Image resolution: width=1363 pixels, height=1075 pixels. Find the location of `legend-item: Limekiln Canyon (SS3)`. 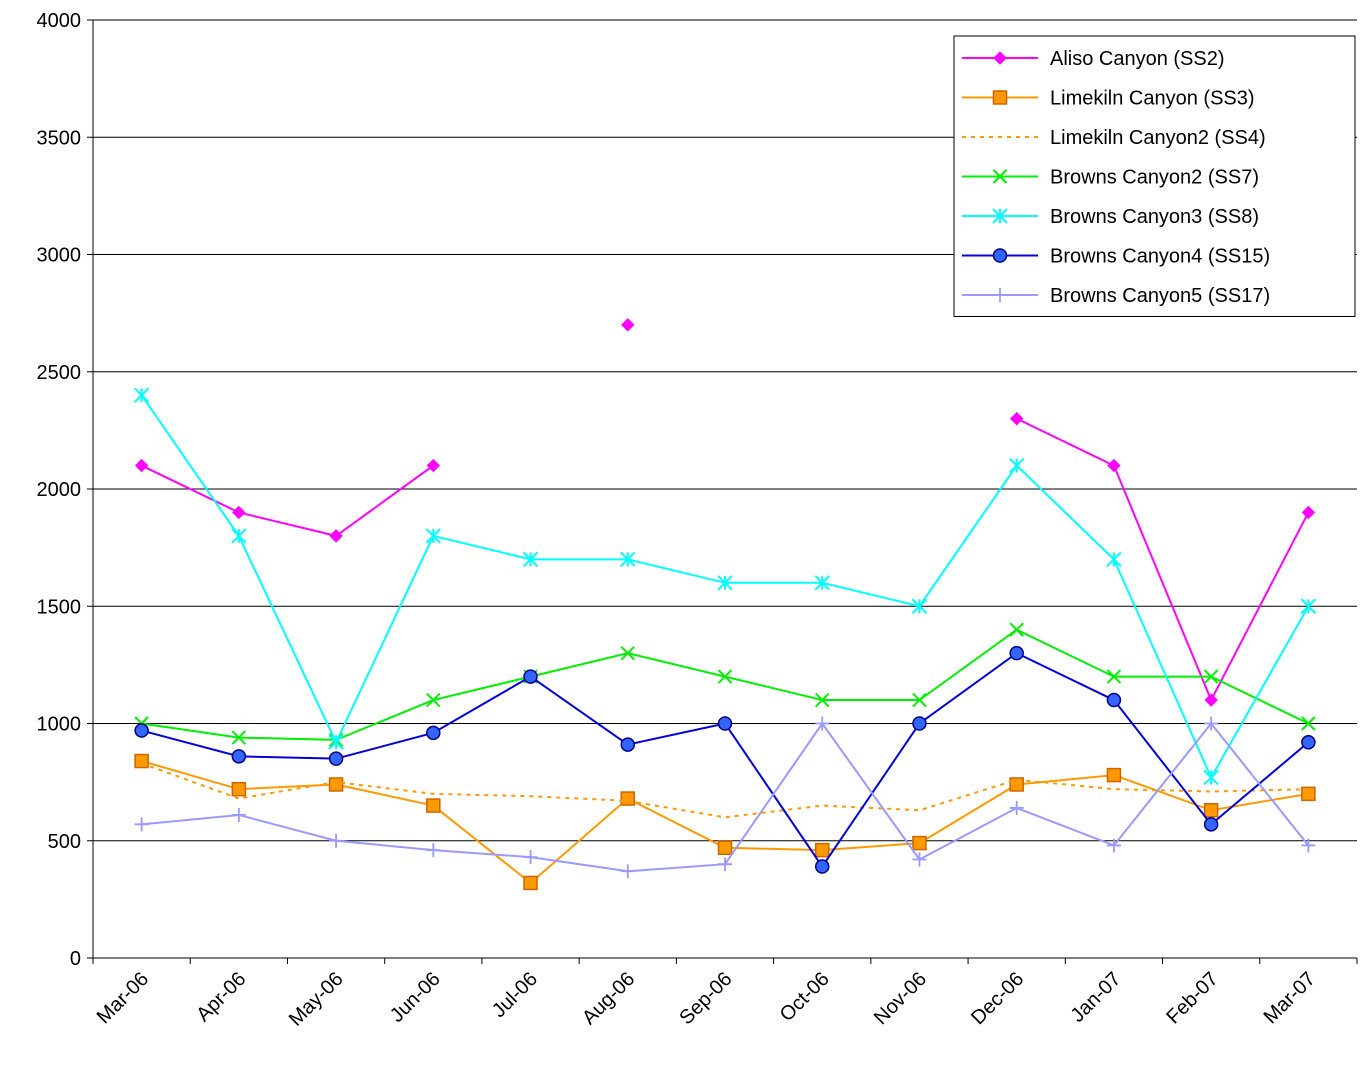

legend-item: Limekiln Canyon (SS3) is located at coordinates (1108, 99).